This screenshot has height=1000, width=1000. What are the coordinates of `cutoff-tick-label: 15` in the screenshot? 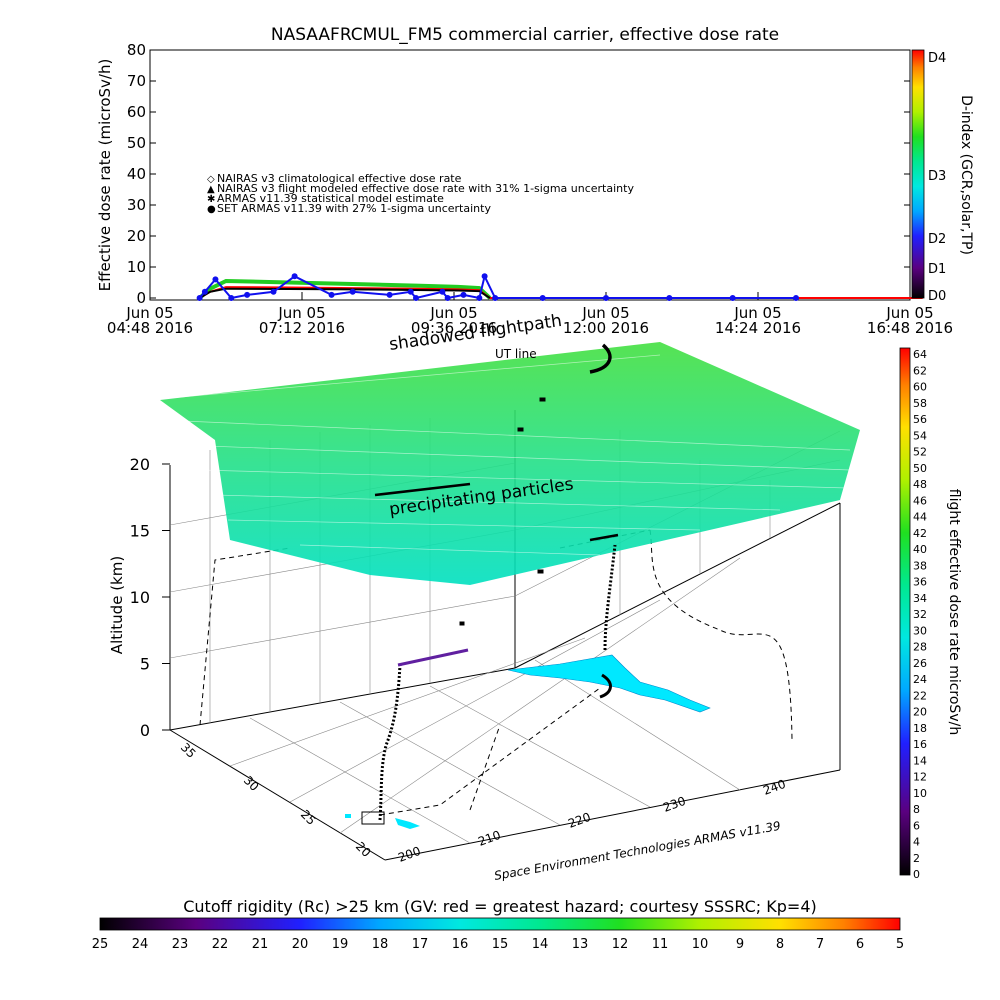 It's located at (500, 944).